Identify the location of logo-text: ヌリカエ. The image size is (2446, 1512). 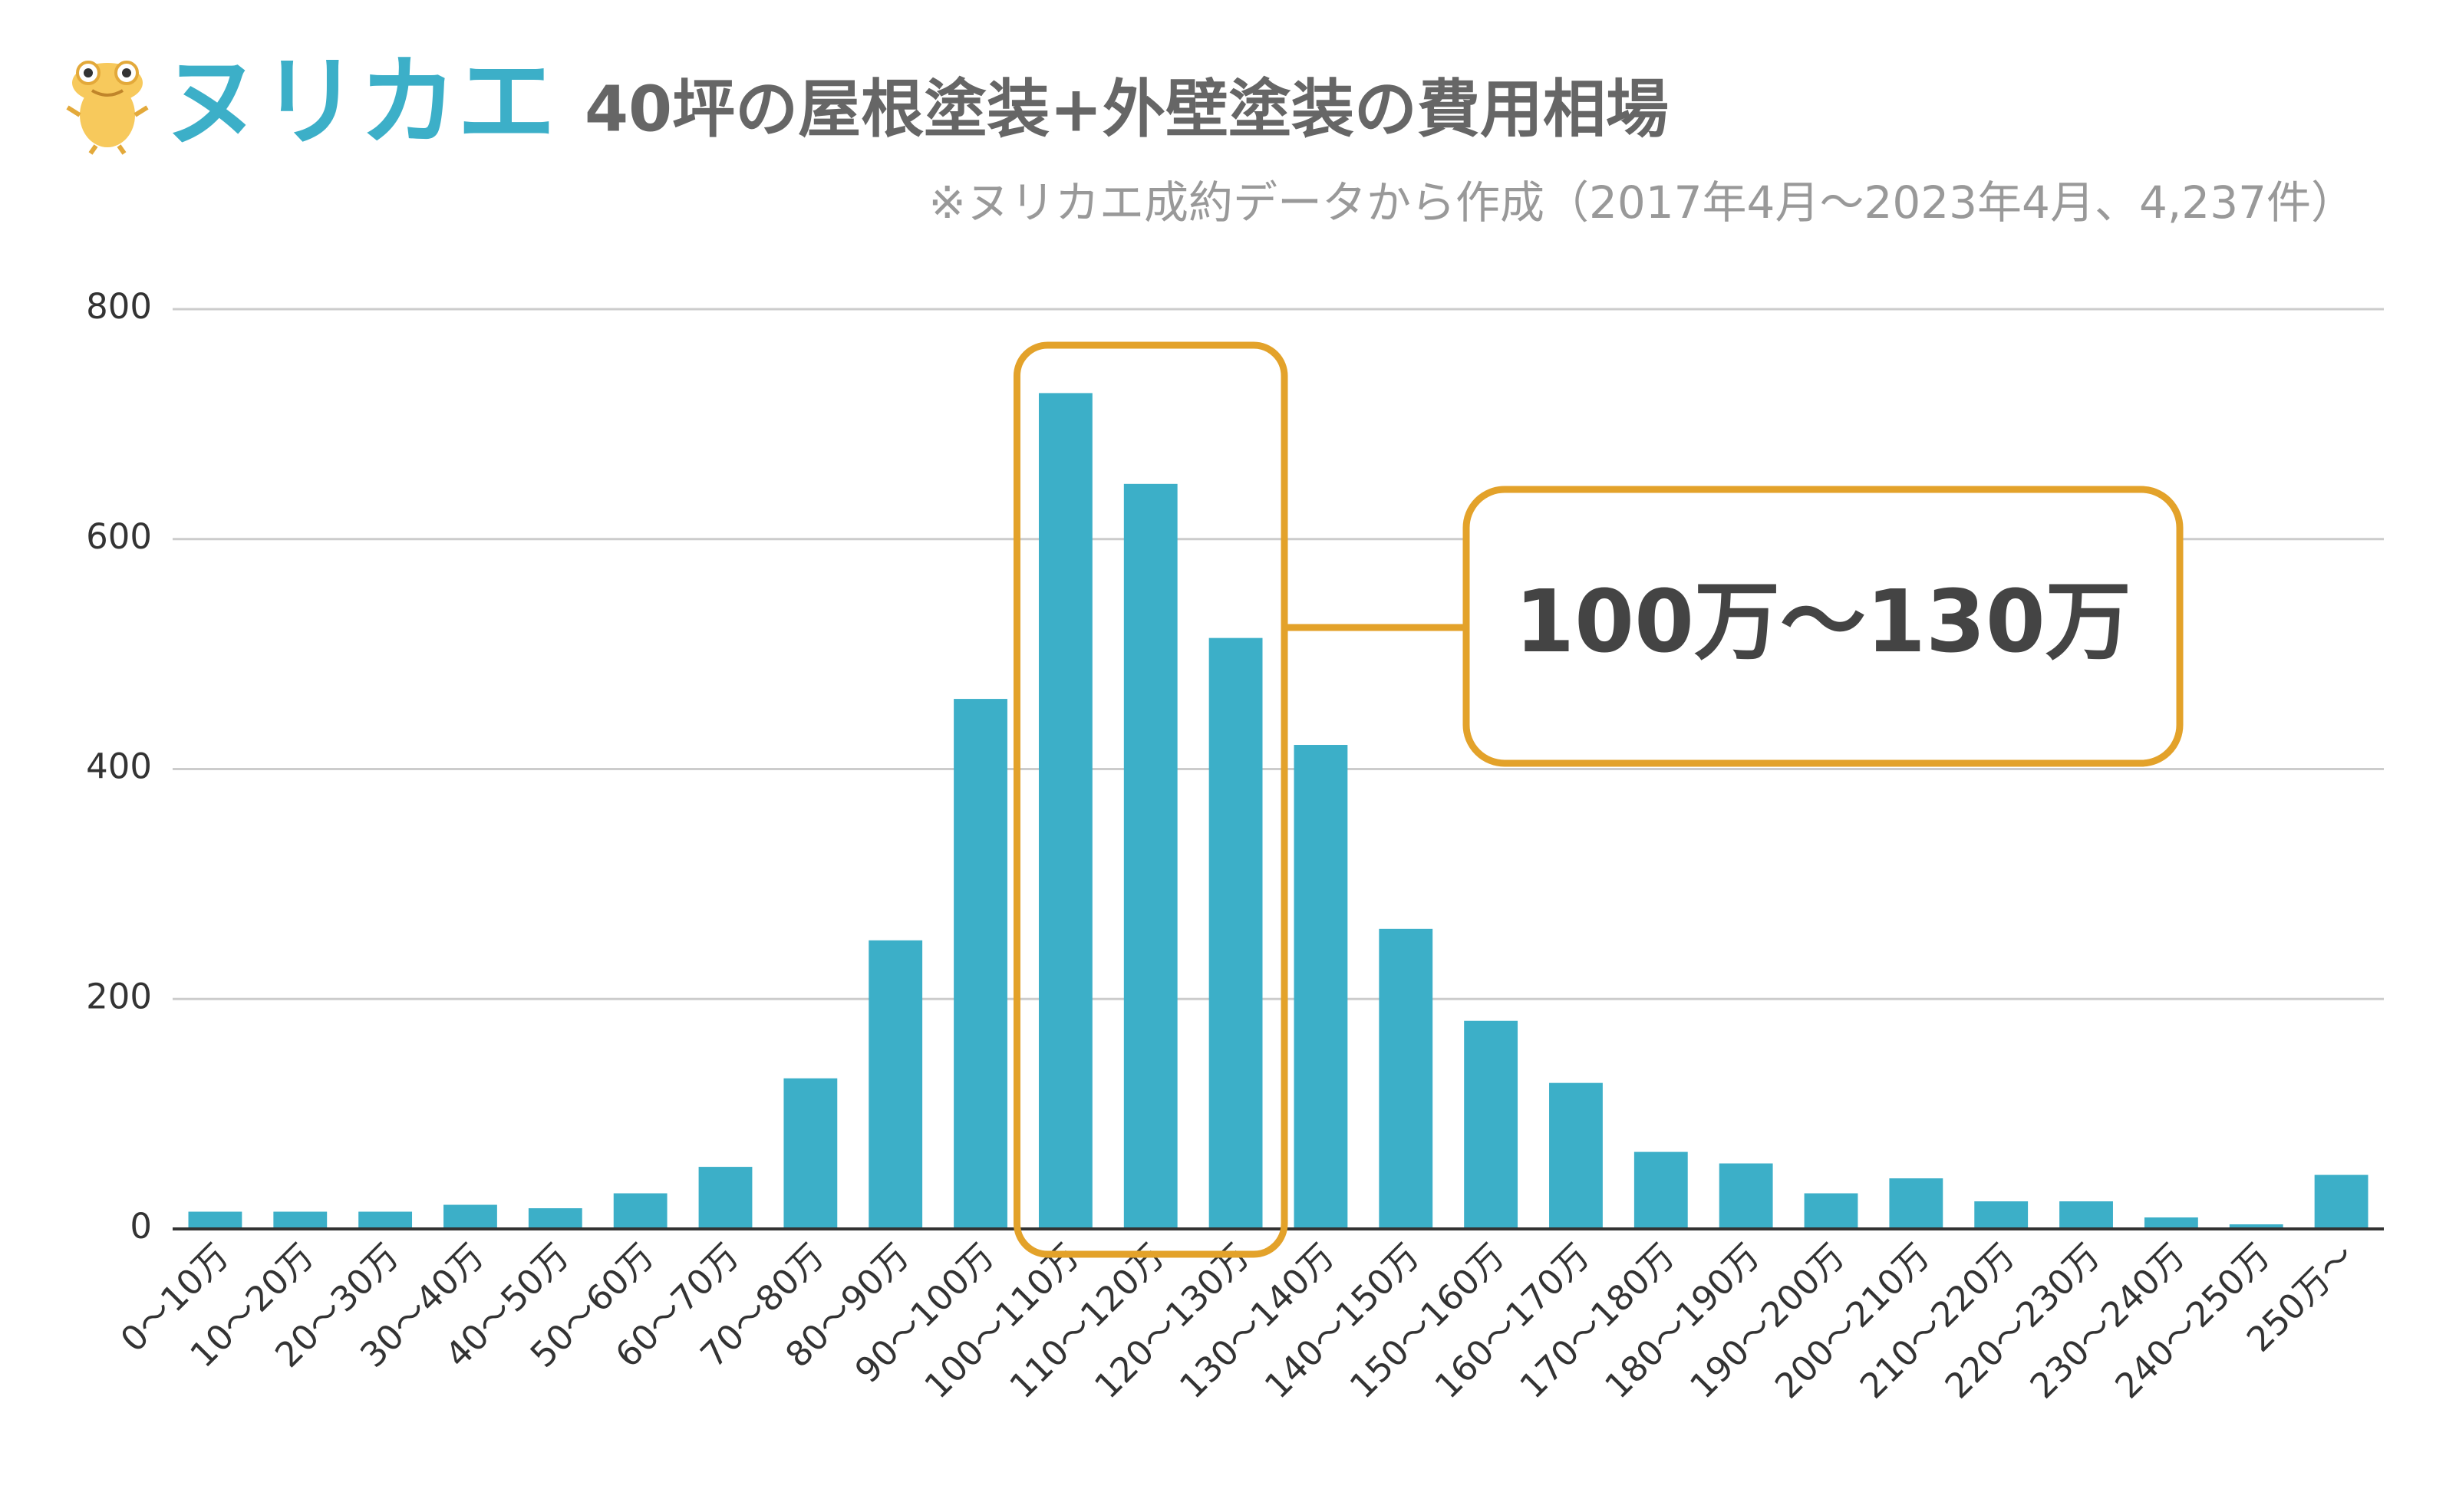
(359, 102).